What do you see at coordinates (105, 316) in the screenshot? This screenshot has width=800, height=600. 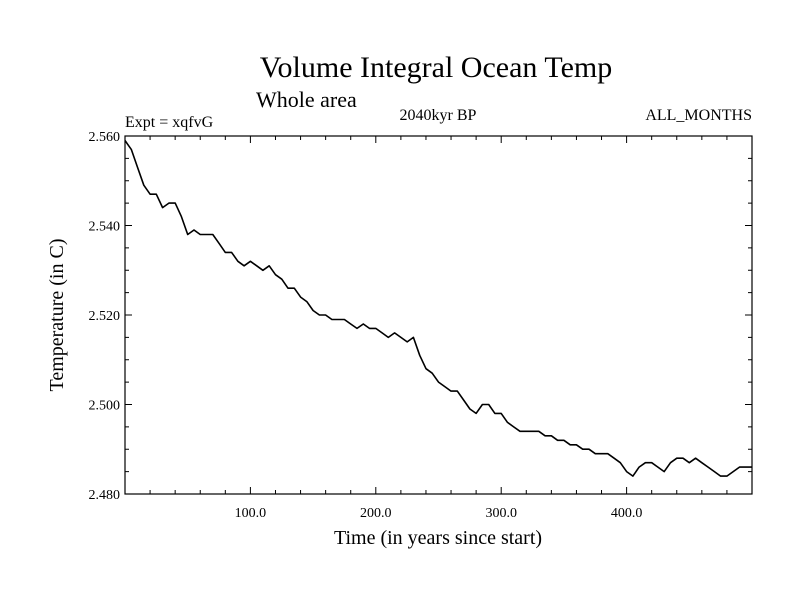 I see `y-tick-label: 2.520` at bounding box center [105, 316].